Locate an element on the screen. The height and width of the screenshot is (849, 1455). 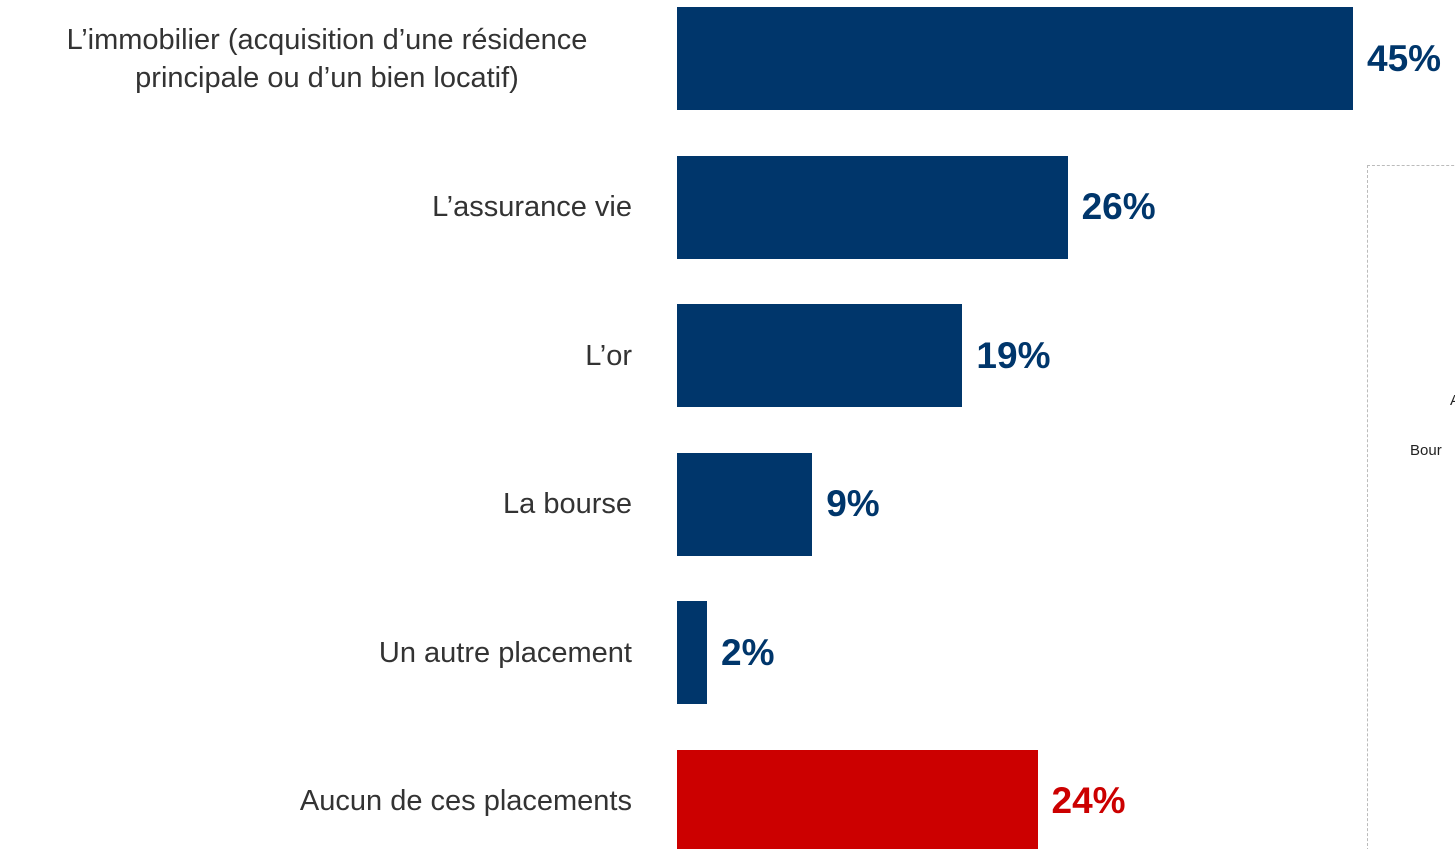
category-label: Aucun de ces placements is located at coordinates (316, 799).